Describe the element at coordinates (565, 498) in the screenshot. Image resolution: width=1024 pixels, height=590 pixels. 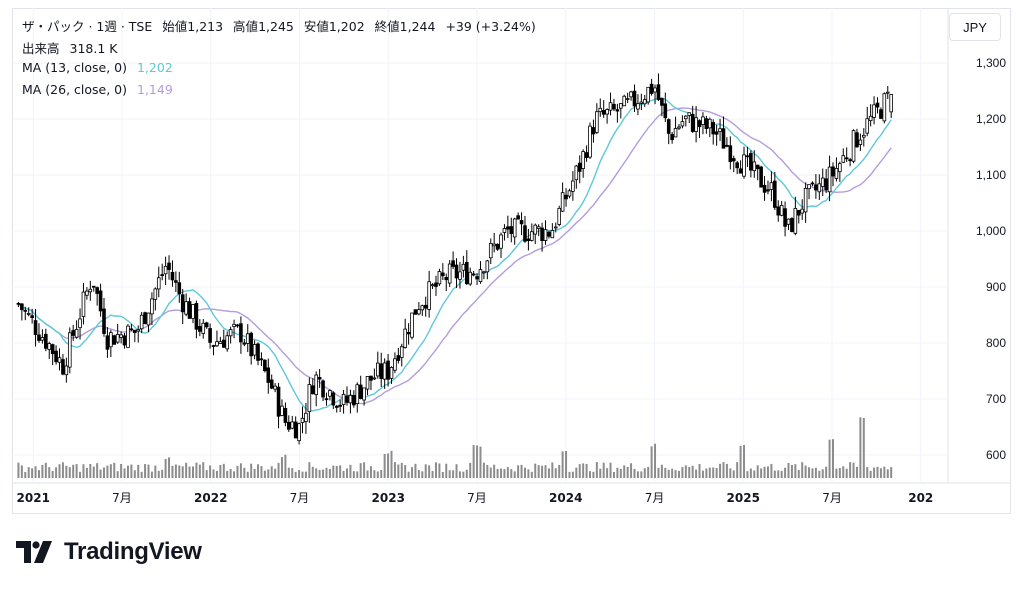
I see `x-tick-label: 2024` at that location.